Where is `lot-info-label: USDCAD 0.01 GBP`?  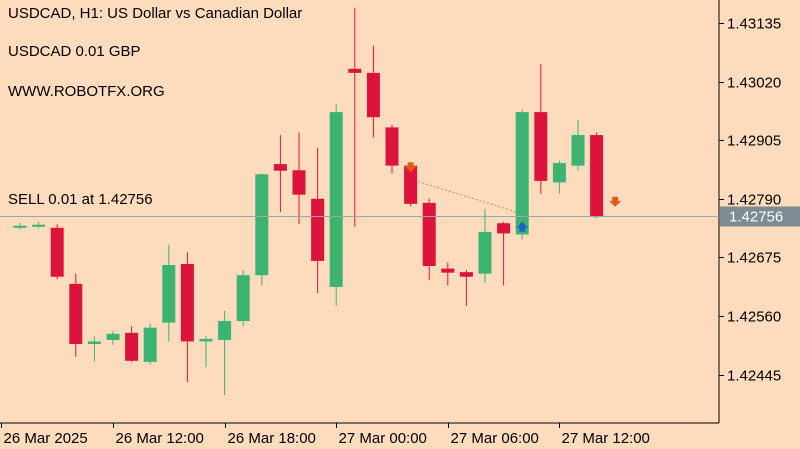
lot-info-label: USDCAD 0.01 GBP is located at coordinates (74, 51).